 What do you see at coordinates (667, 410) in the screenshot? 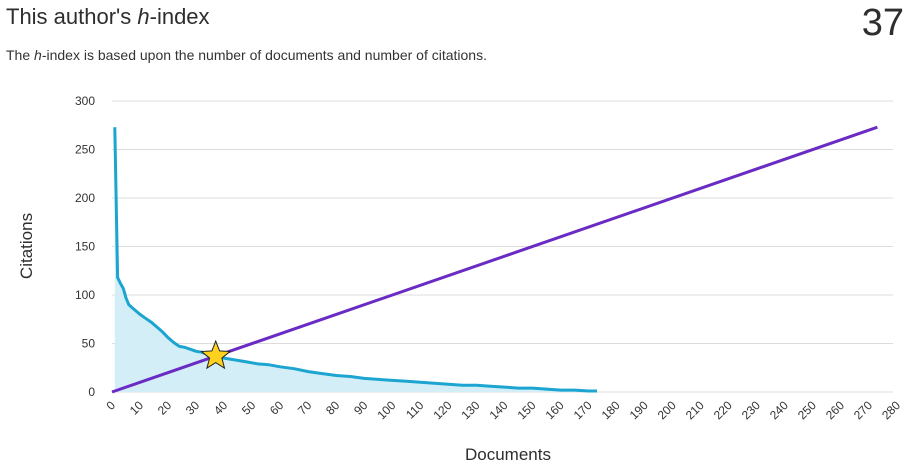
I see `x-tick-label: 200` at bounding box center [667, 410].